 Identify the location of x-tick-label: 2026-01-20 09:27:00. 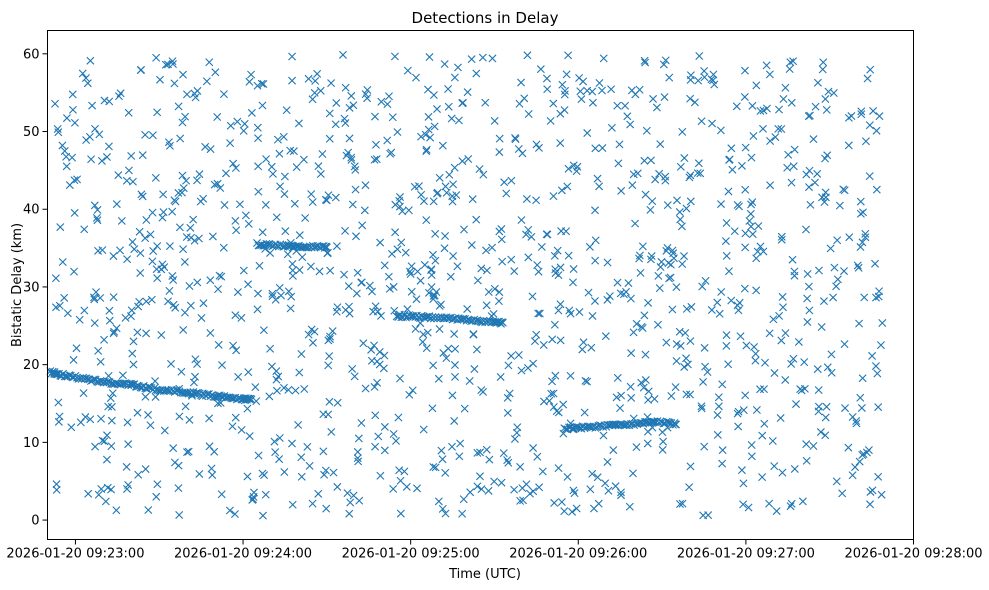
(746, 554).